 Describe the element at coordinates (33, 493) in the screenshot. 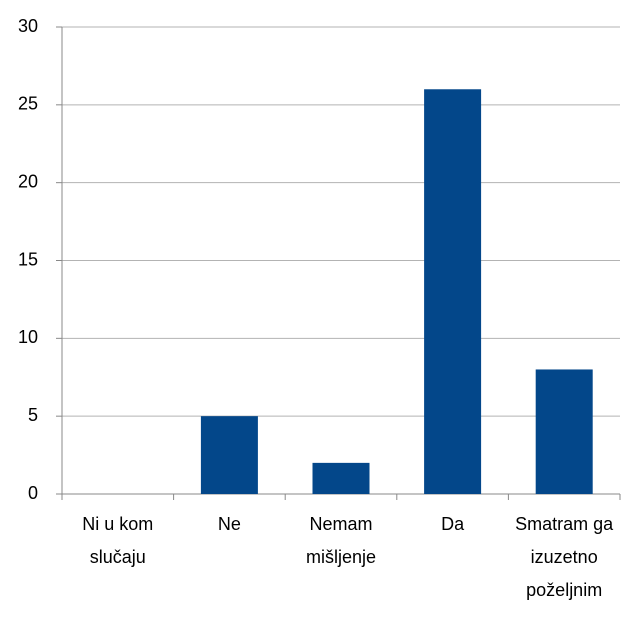

I see `y-tick-label: 0` at that location.